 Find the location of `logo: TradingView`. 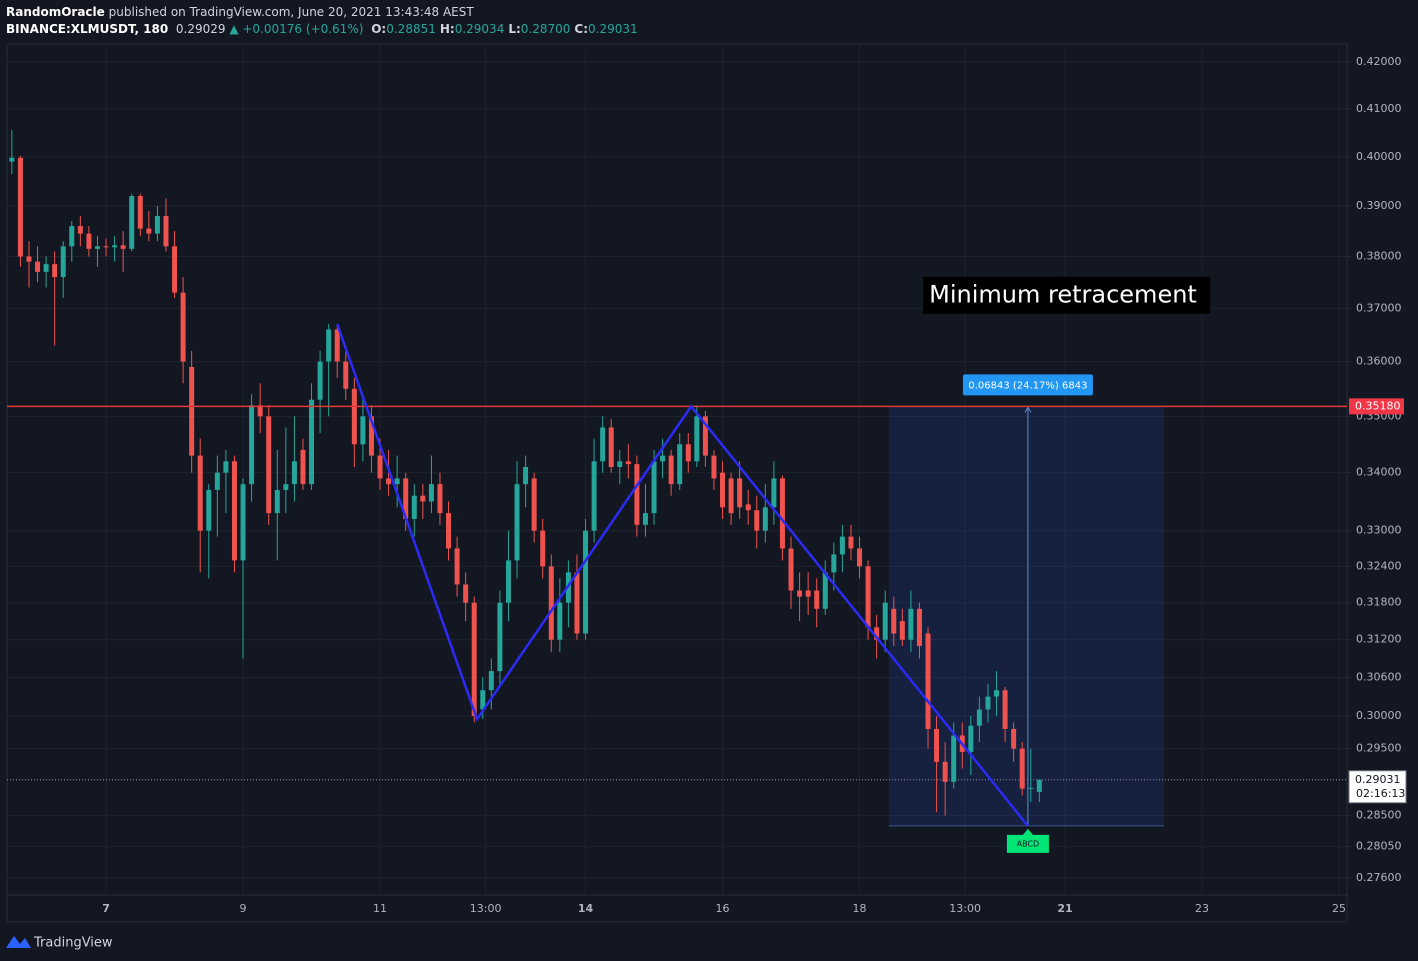

logo: TradingView is located at coordinates (59, 943).